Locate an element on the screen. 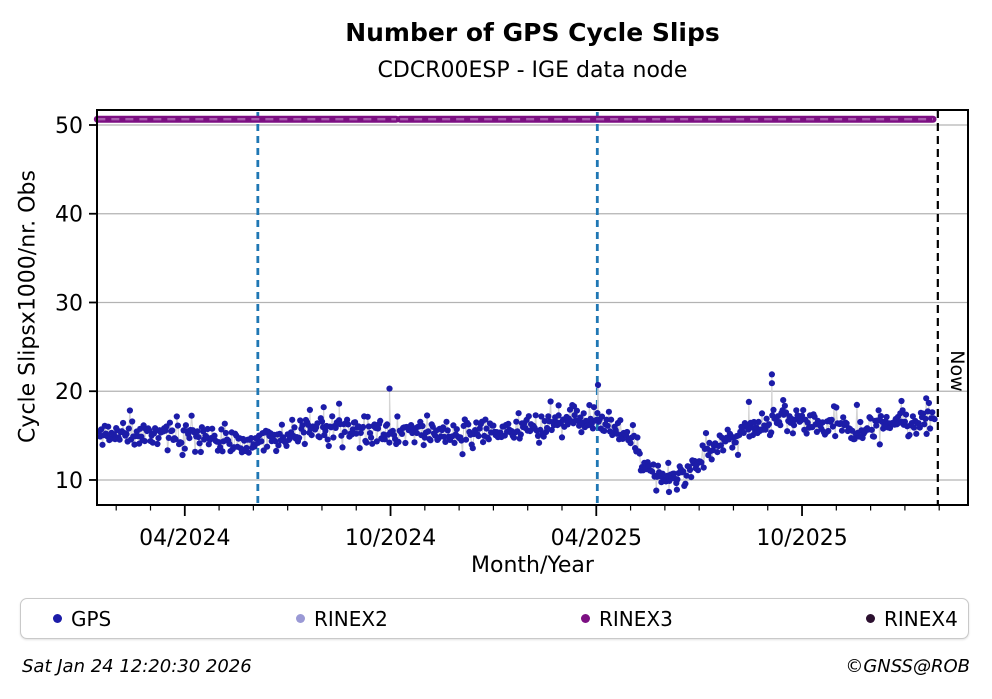  legend-item-rinex3: RINEX3 is located at coordinates (627, 619).